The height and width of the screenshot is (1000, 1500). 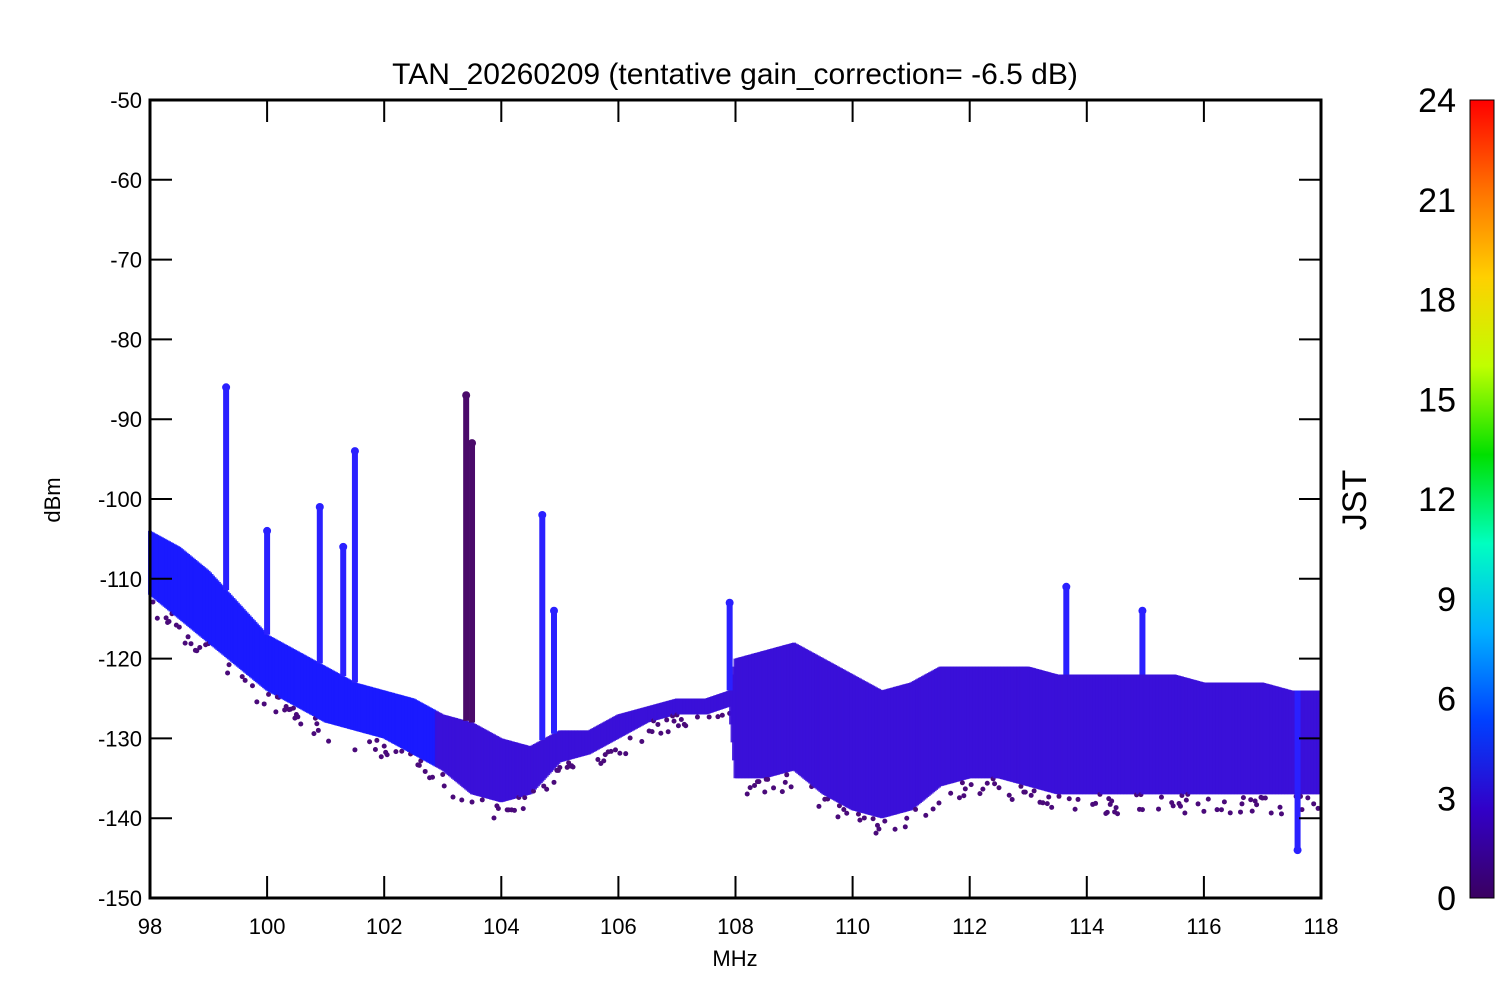 What do you see at coordinates (1446, 799) in the screenshot?
I see `colorbar-tick-label: 3` at bounding box center [1446, 799].